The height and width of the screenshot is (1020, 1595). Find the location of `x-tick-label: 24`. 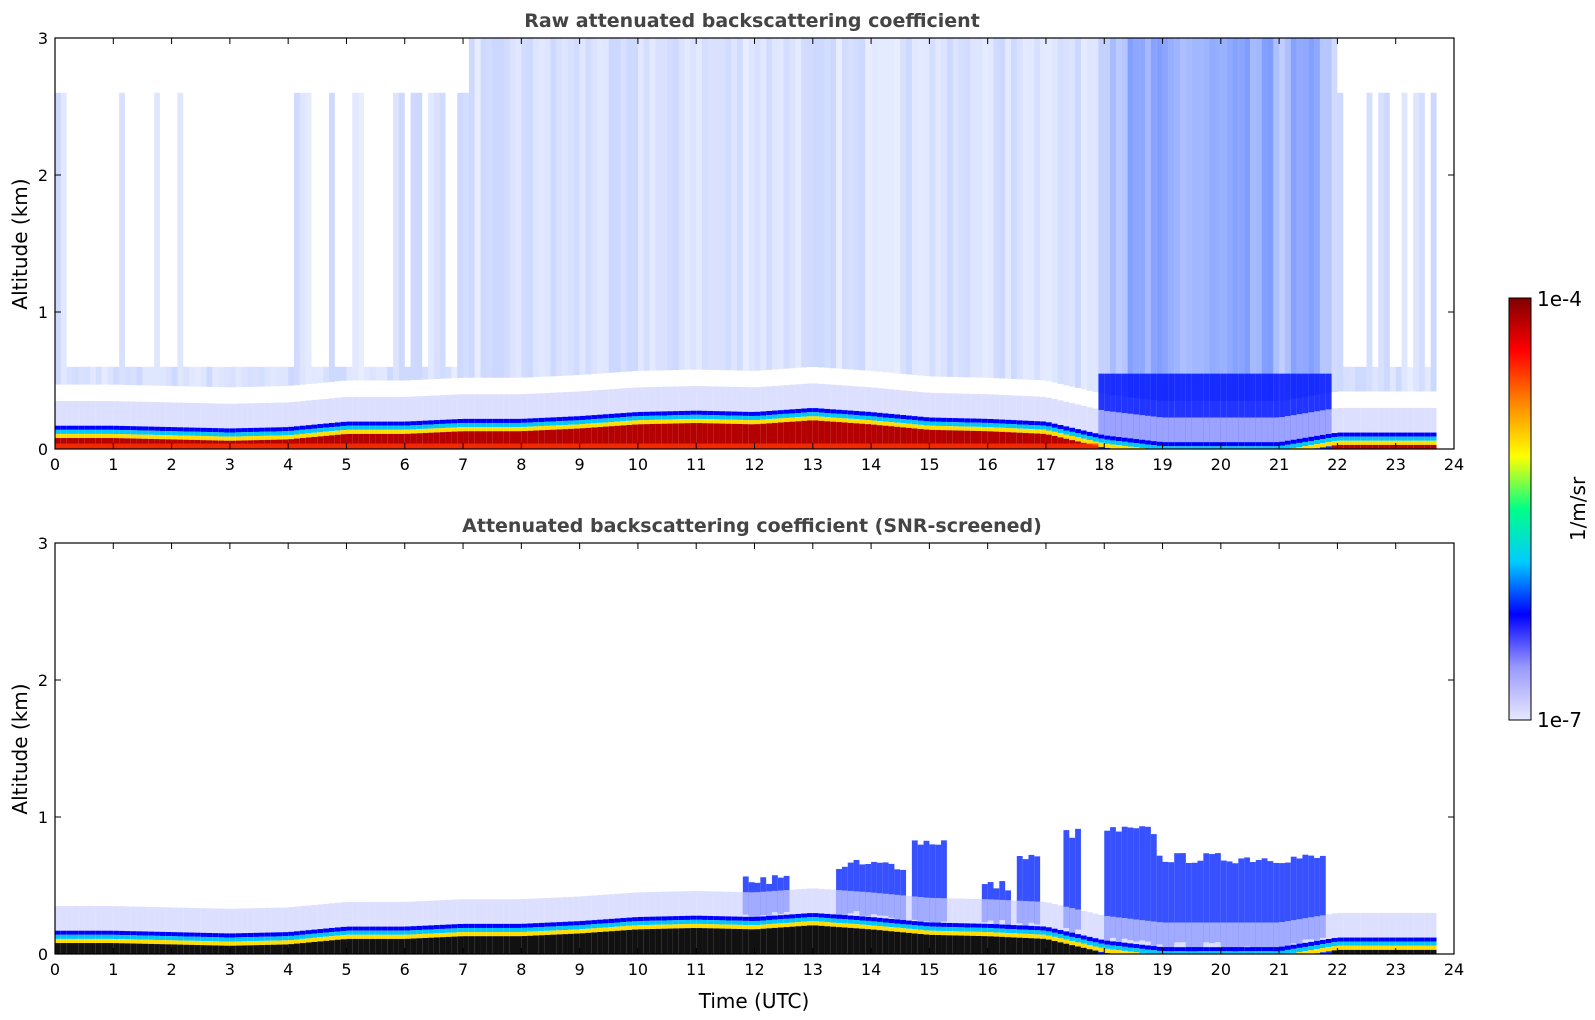

x-tick-label: 24 is located at coordinates (1454, 464).